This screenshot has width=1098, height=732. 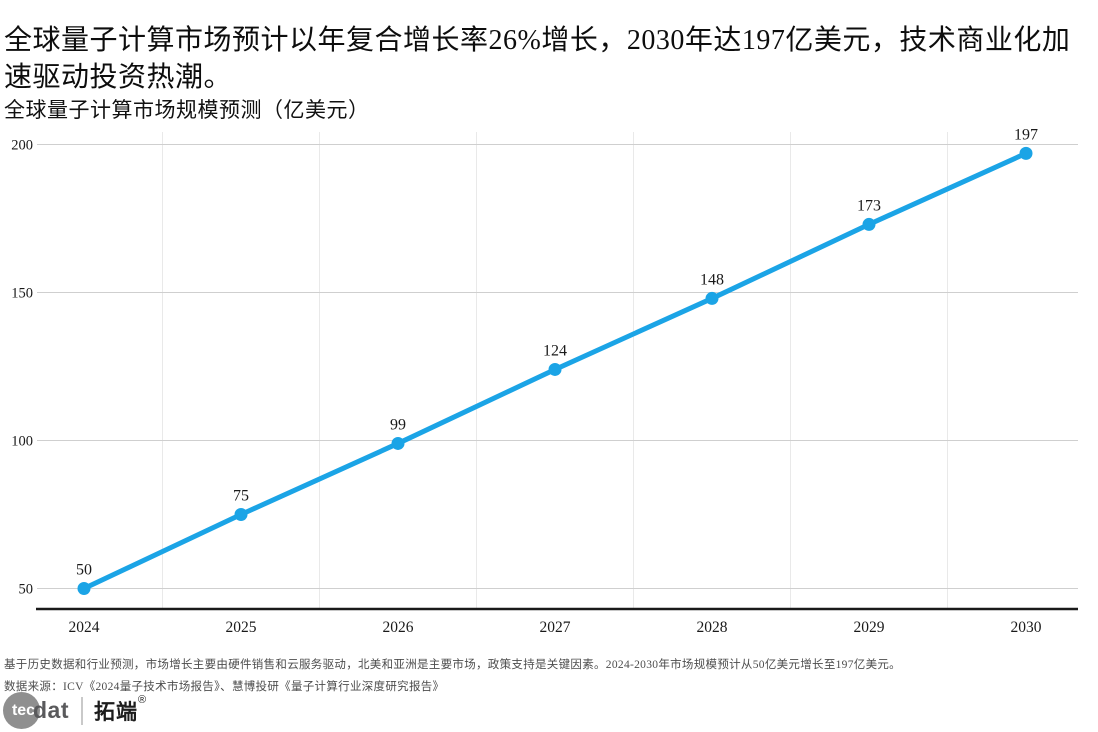 What do you see at coordinates (555, 350) in the screenshot?
I see `data-point-label: 124` at bounding box center [555, 350].